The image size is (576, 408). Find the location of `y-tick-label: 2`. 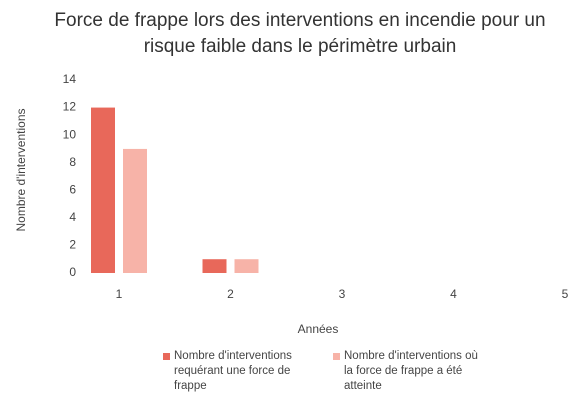

y-tick-label: 2 is located at coordinates (72, 245).